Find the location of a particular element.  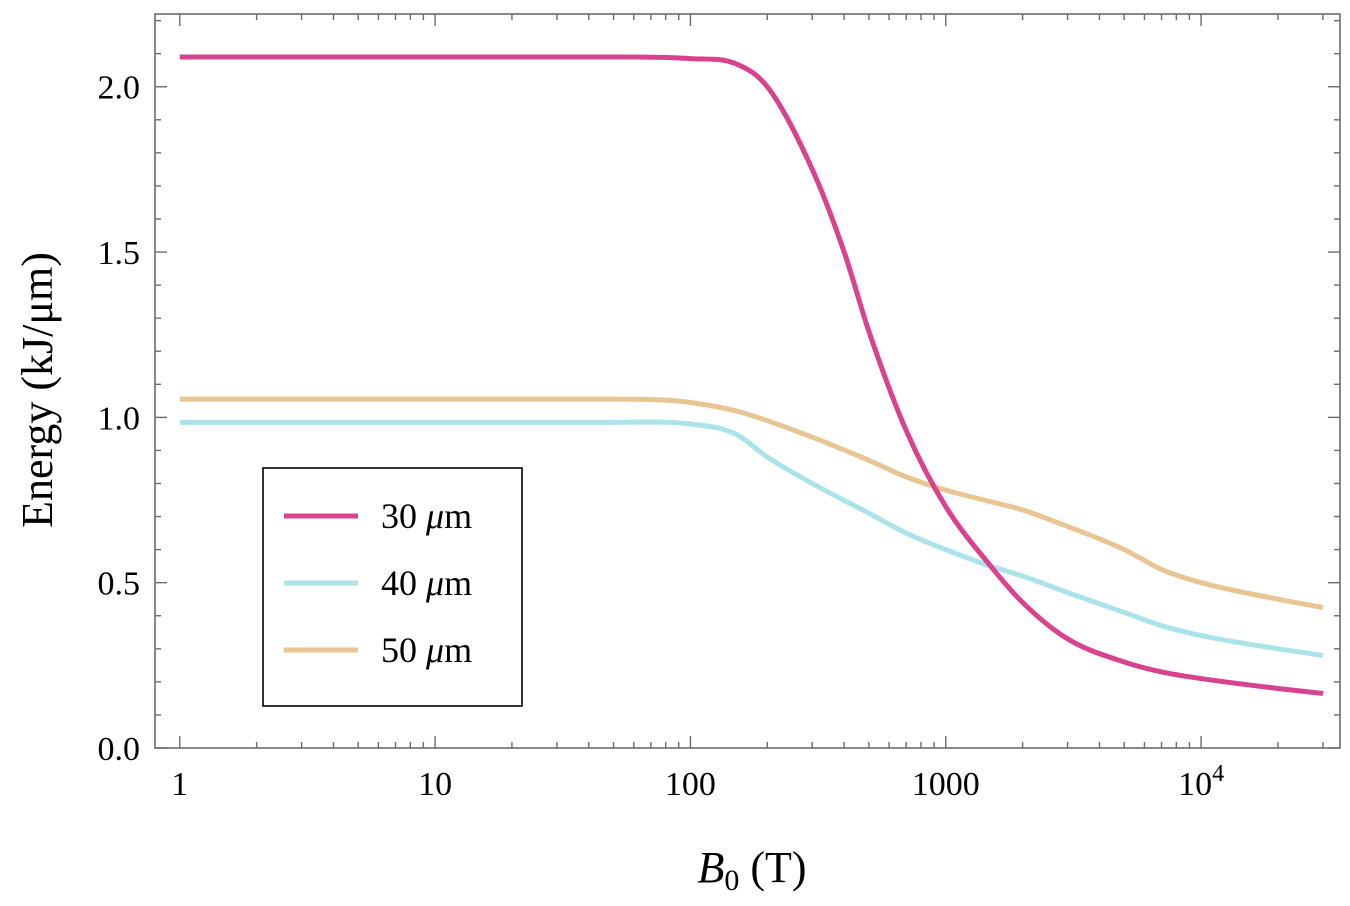

x-axis-title-sub: 0 is located at coordinates (731, 880).